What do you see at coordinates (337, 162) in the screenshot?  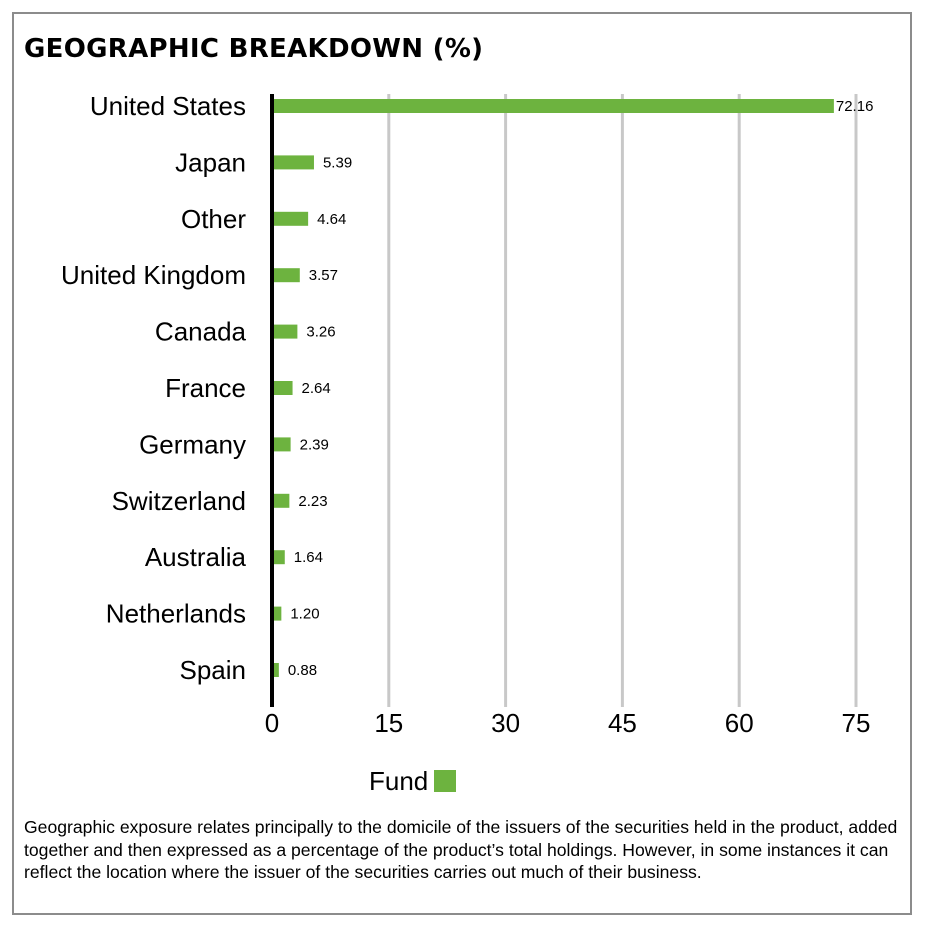 I see `data-label: 5.39` at bounding box center [337, 162].